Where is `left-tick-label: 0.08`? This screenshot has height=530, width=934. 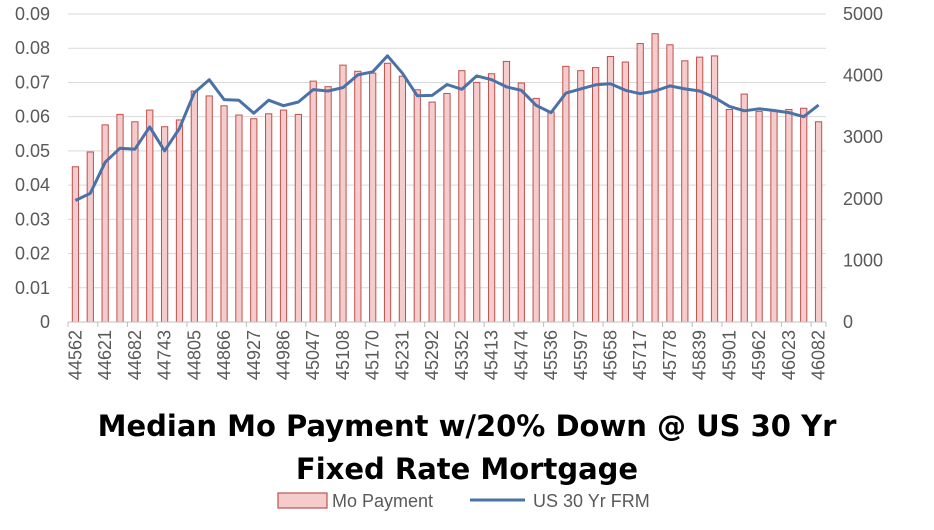 left-tick-label: 0.08 is located at coordinates (32, 48).